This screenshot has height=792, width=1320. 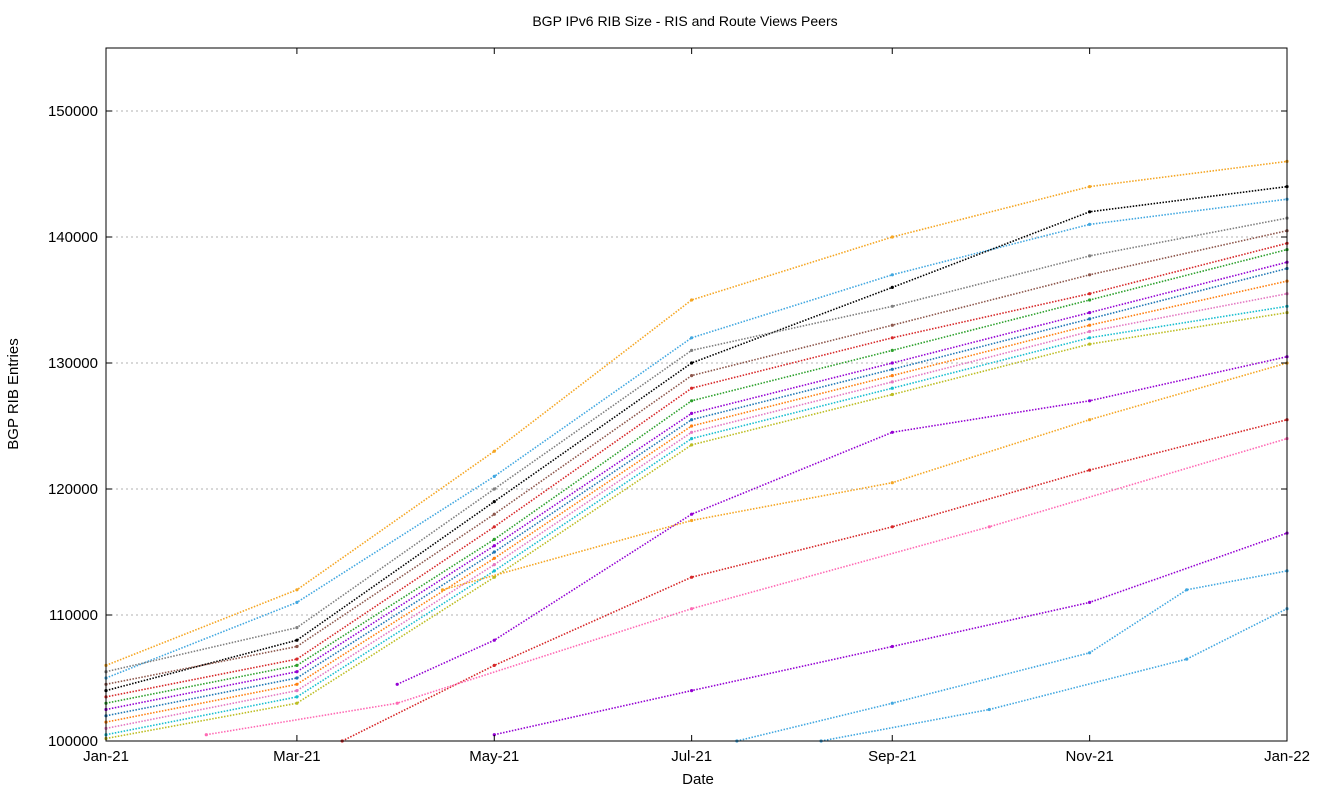 I want to click on y-tick-label: 130000, so click(x=73, y=363).